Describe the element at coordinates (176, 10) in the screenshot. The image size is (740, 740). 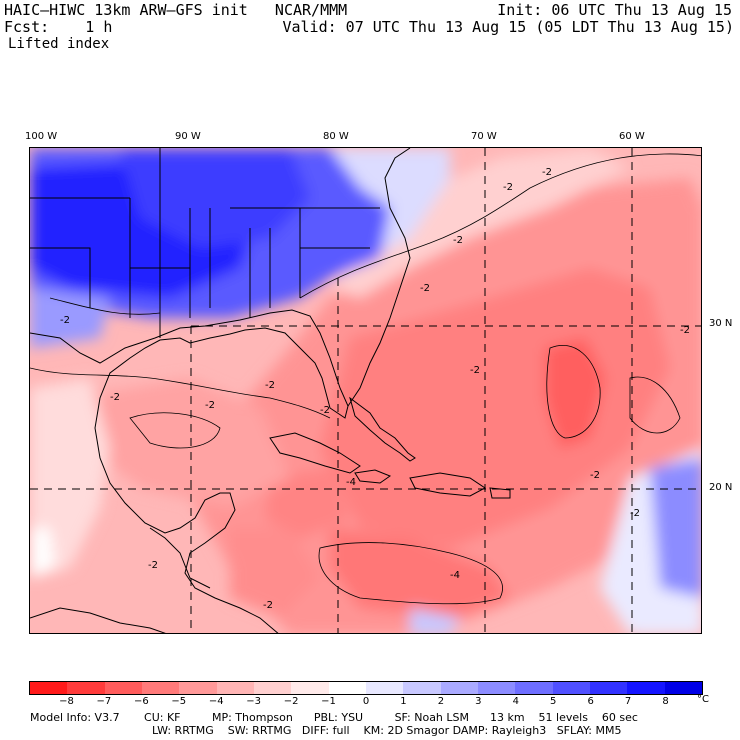
I see `model-title: HAIC–HIWC 13km ARW–GFS init NCAR/MMM` at that location.